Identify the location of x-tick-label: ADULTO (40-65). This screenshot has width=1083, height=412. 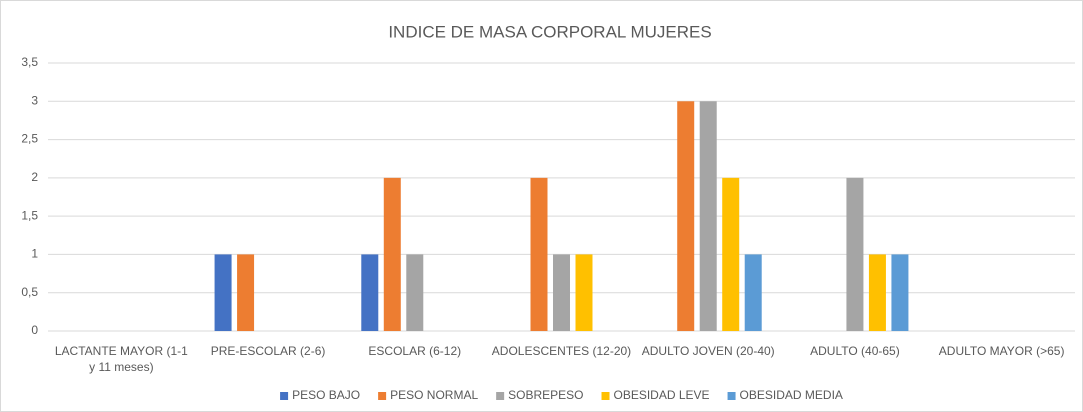
(855, 351).